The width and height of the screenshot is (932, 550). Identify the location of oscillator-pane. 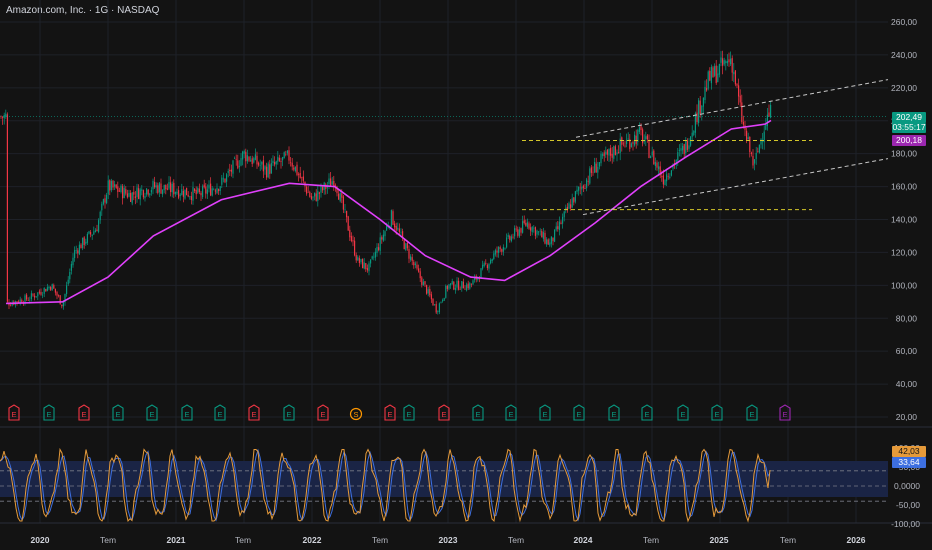
(444, 485).